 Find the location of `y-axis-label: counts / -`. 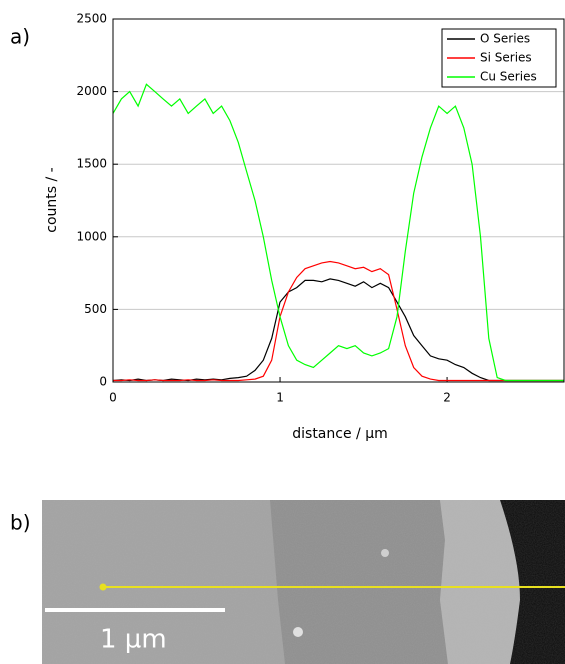

y-axis-label: counts / - is located at coordinates (52, 199).